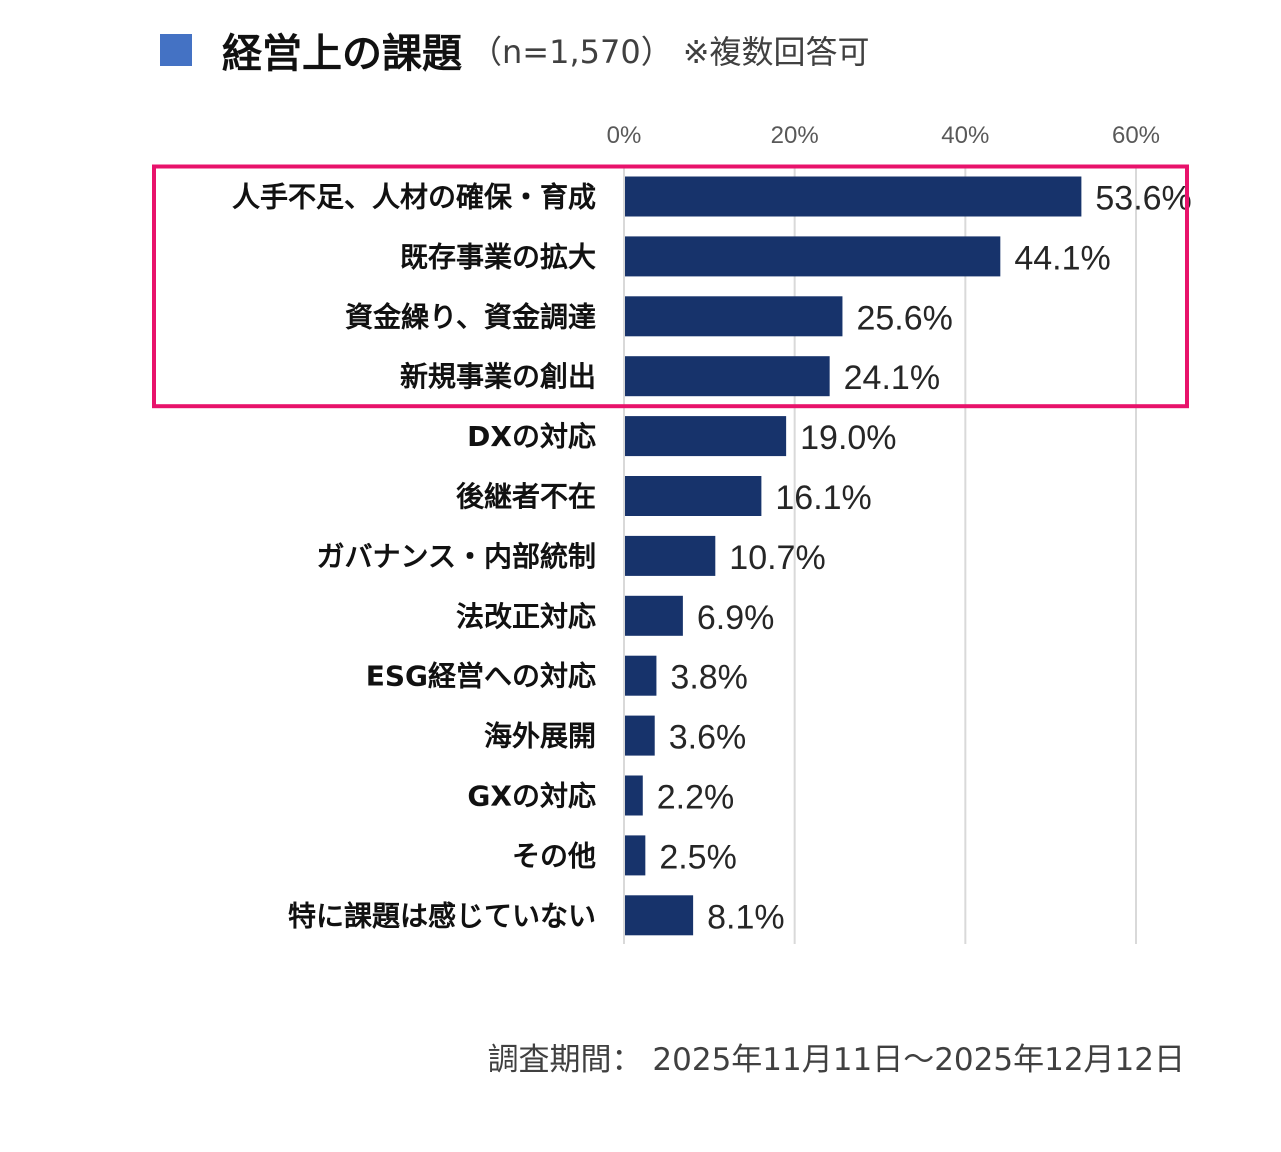 The width and height of the screenshot is (1281, 1152). I want to click on category-label: 既存事業の拡大, so click(498, 256).